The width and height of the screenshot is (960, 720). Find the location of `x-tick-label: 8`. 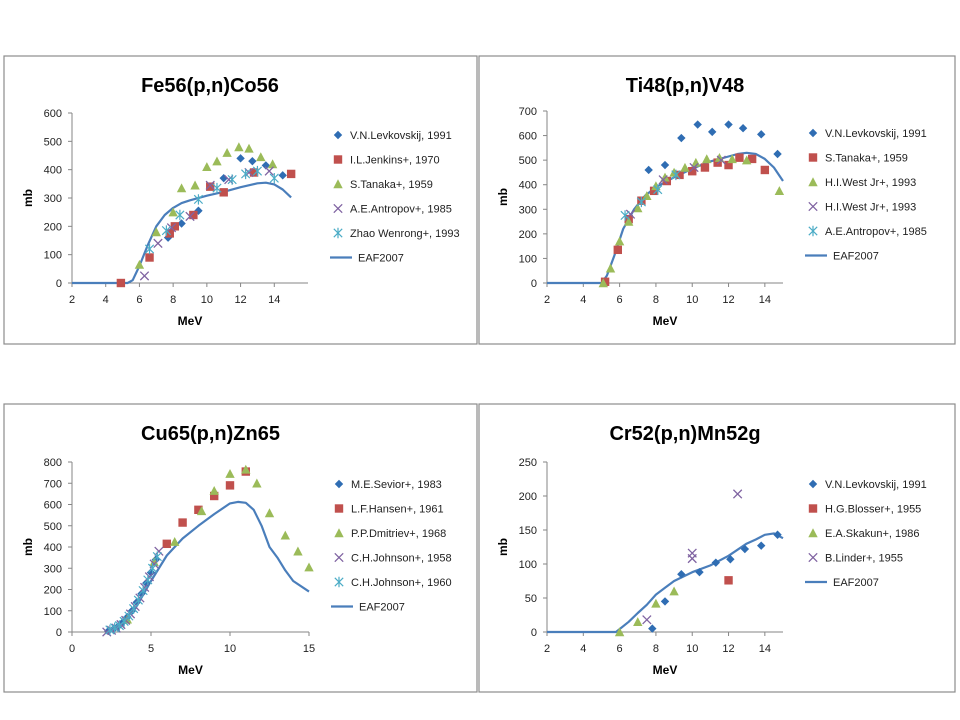

x-tick-label: 8 is located at coordinates (656, 300).